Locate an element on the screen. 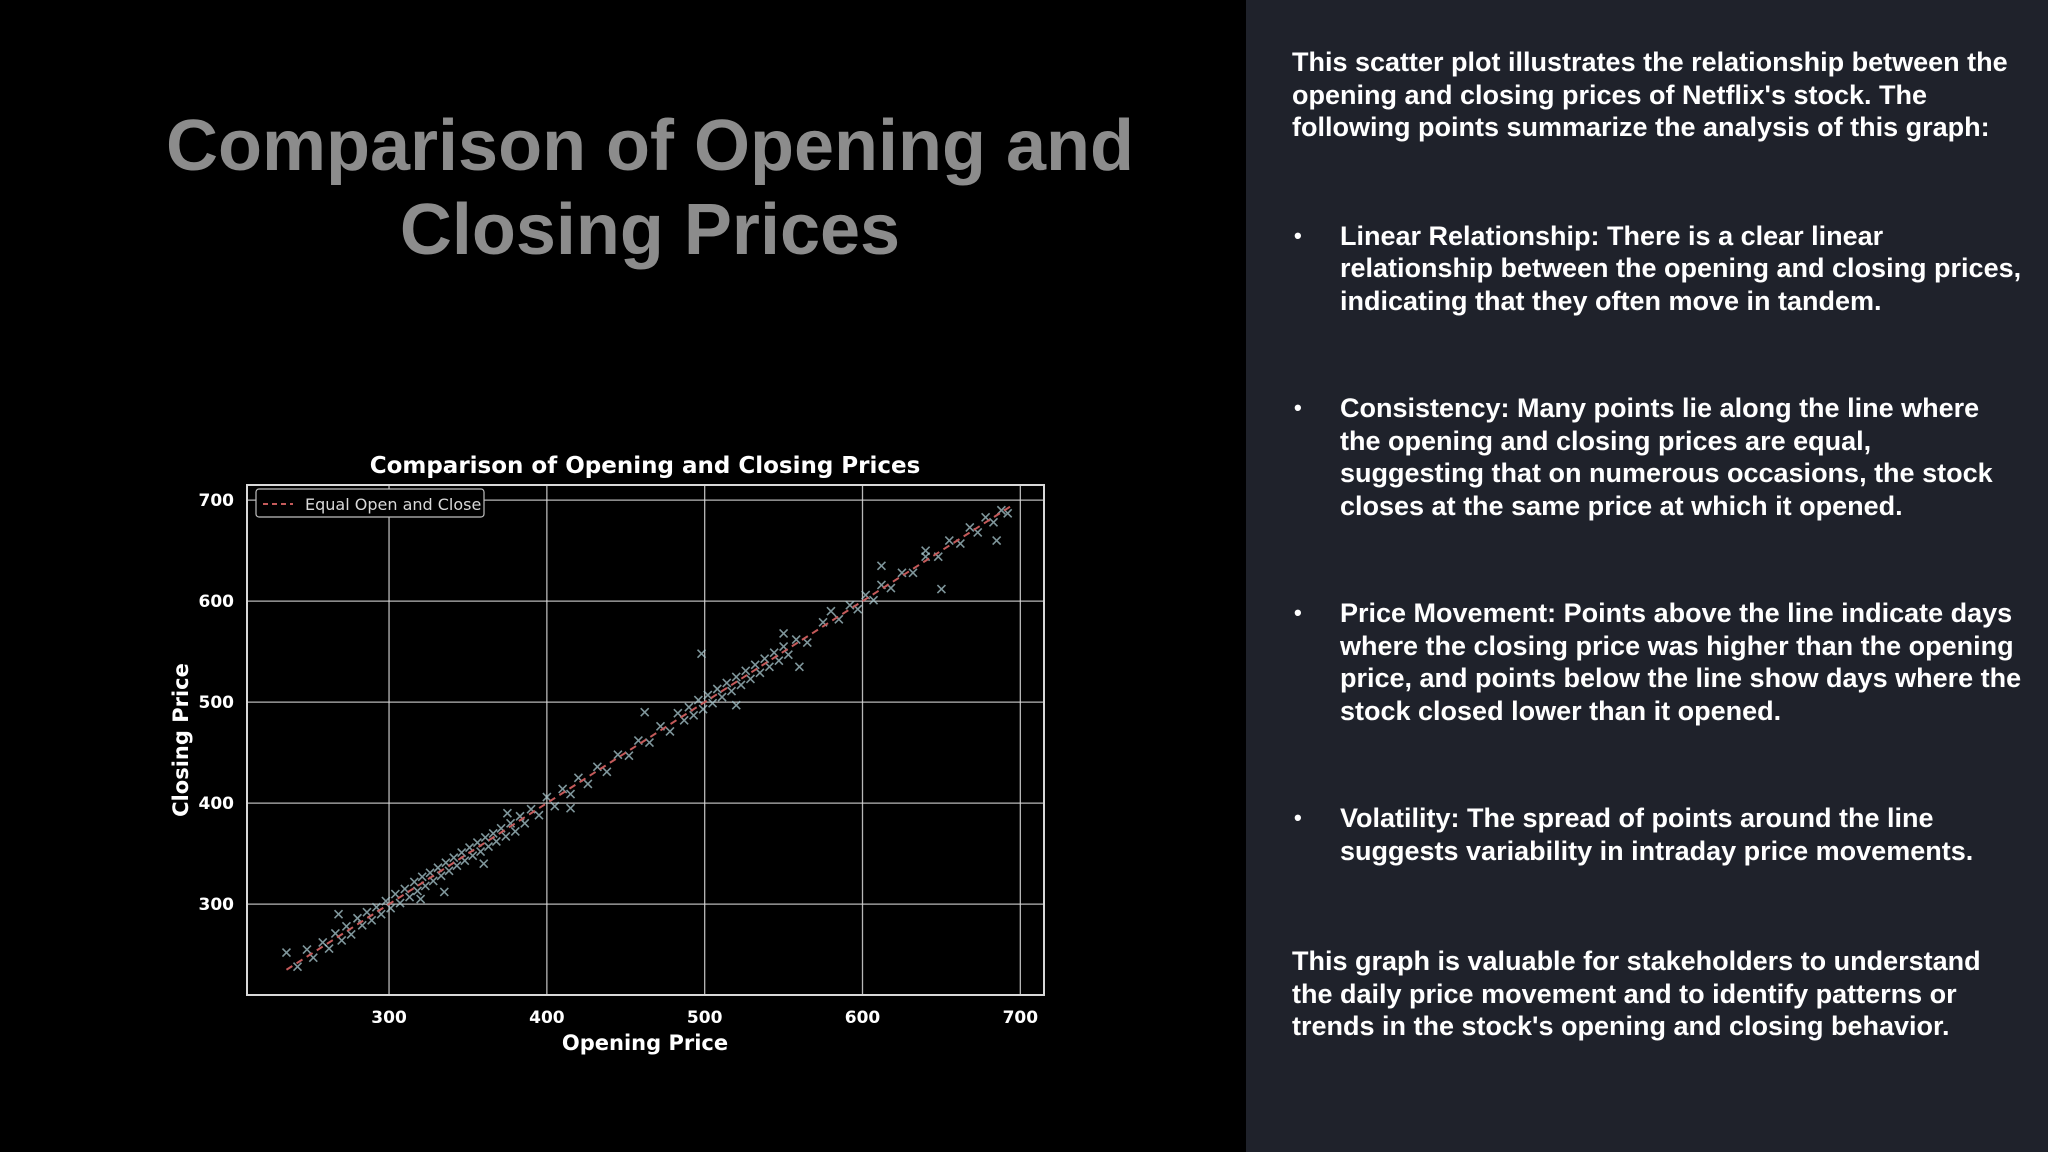  chart-legend: Equal Open and Close is located at coordinates (370, 503).